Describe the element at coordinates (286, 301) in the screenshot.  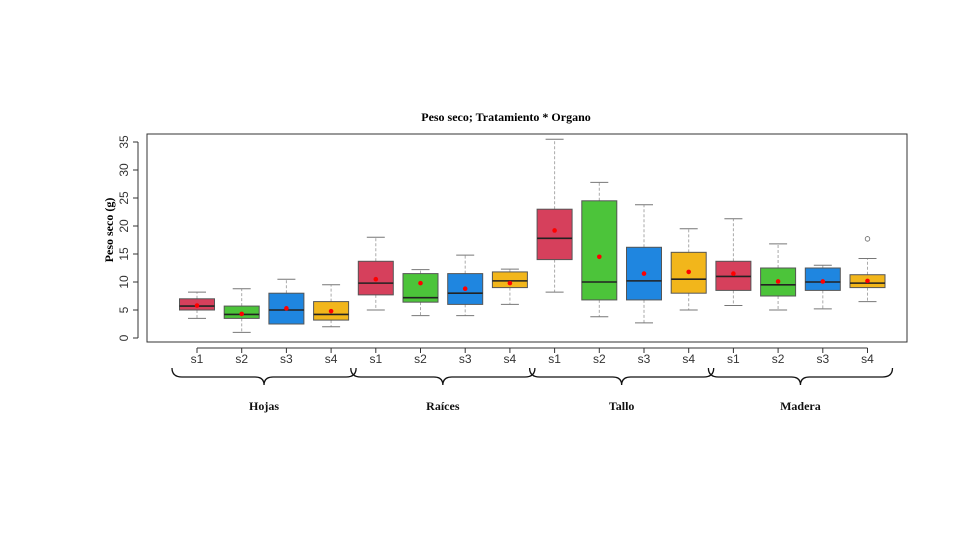
I see `boxplot-hojas-s3` at that location.